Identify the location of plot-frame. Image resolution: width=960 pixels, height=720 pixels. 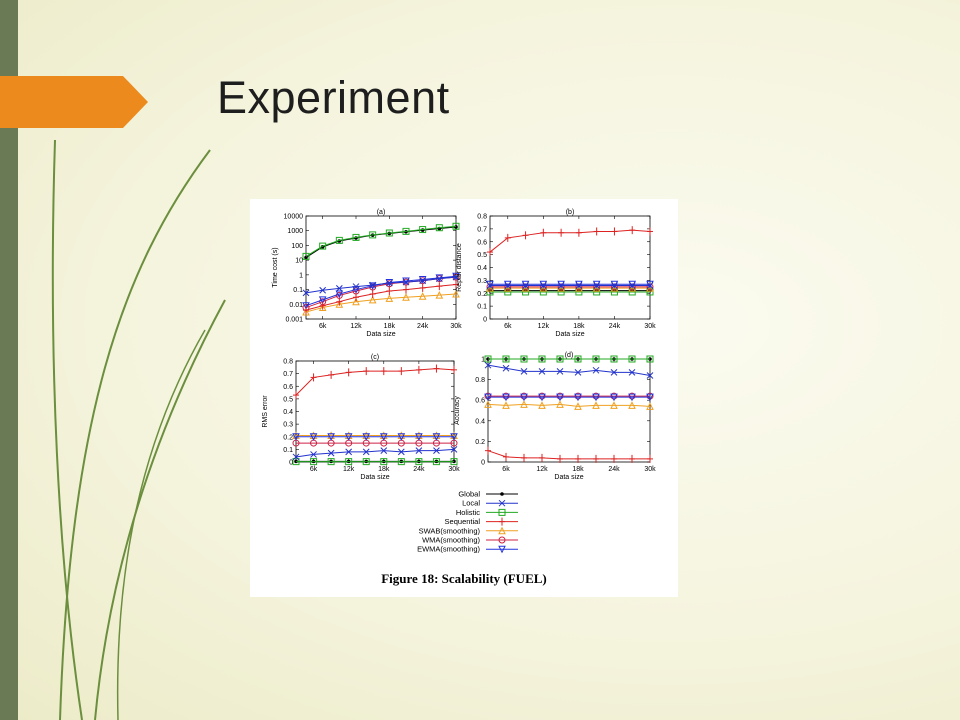
(569, 410).